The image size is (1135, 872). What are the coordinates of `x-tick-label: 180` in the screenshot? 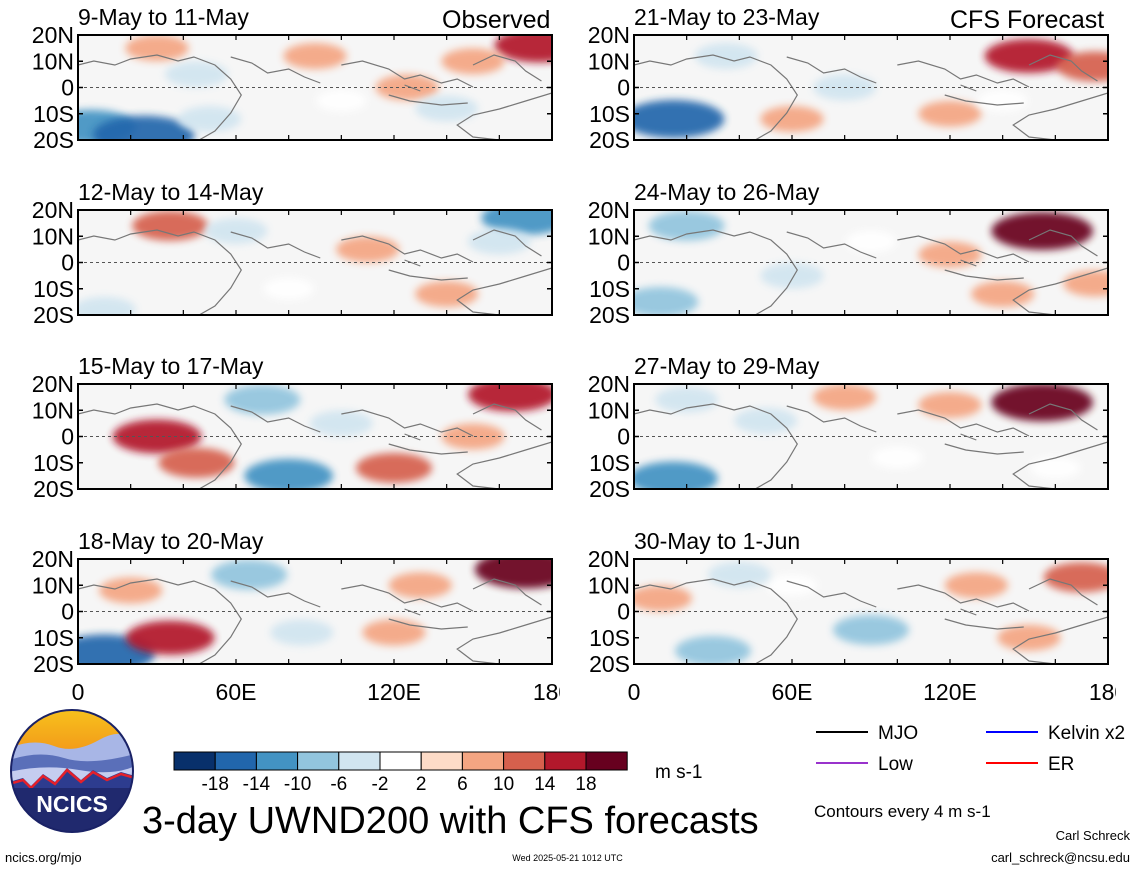 It's located at (1102, 692).